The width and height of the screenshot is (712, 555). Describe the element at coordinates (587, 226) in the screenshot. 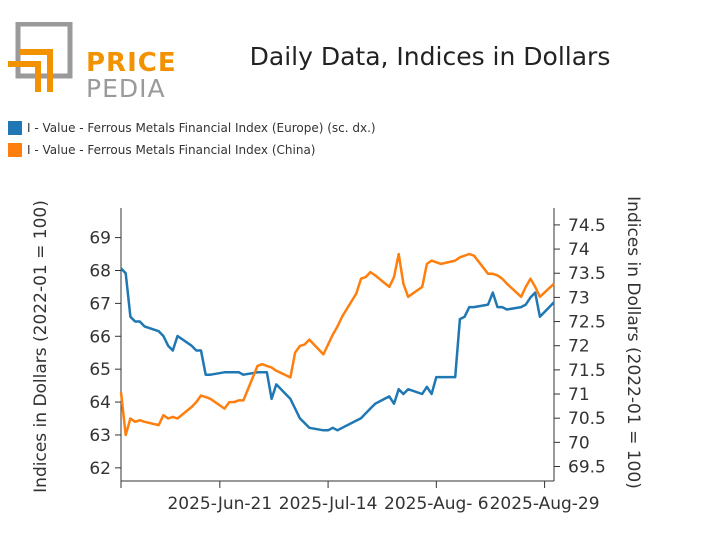

I see `y-right-tick-label: 74.5` at that location.